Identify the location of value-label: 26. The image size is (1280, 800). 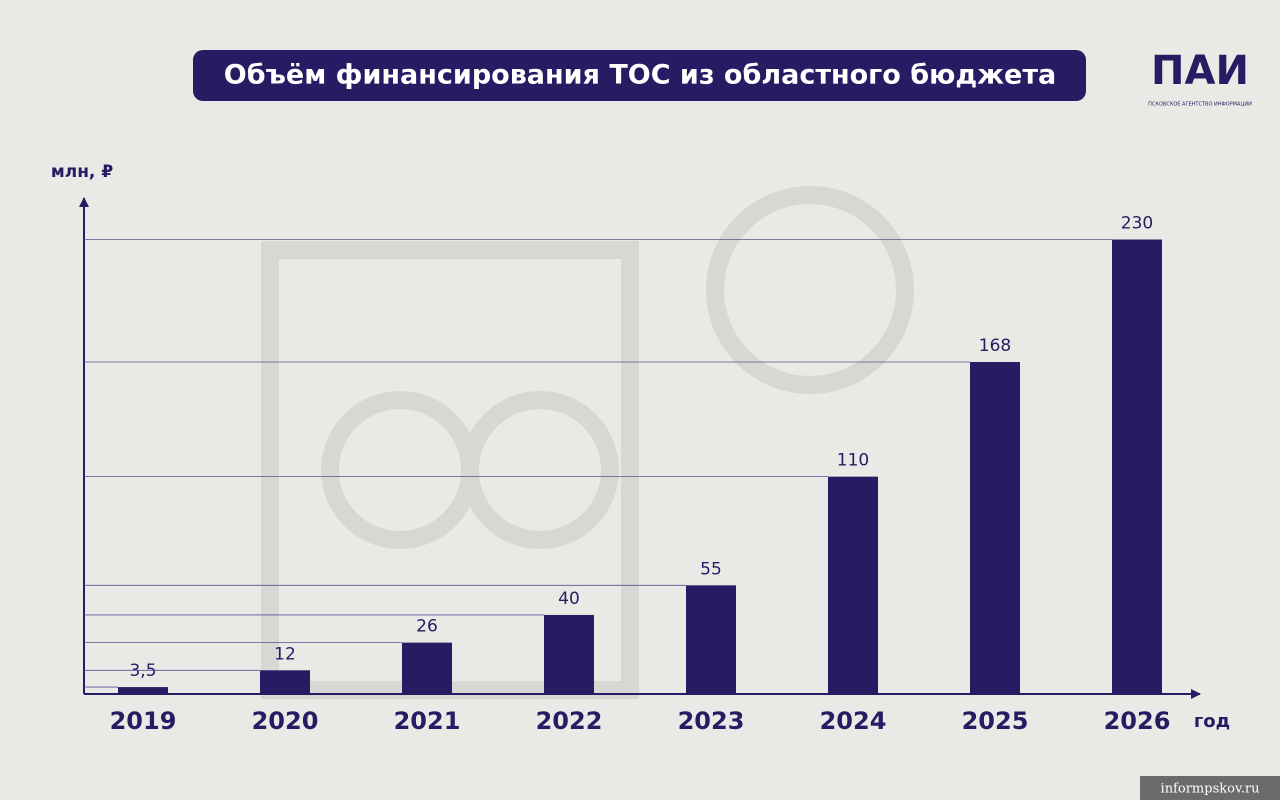
(427, 627).